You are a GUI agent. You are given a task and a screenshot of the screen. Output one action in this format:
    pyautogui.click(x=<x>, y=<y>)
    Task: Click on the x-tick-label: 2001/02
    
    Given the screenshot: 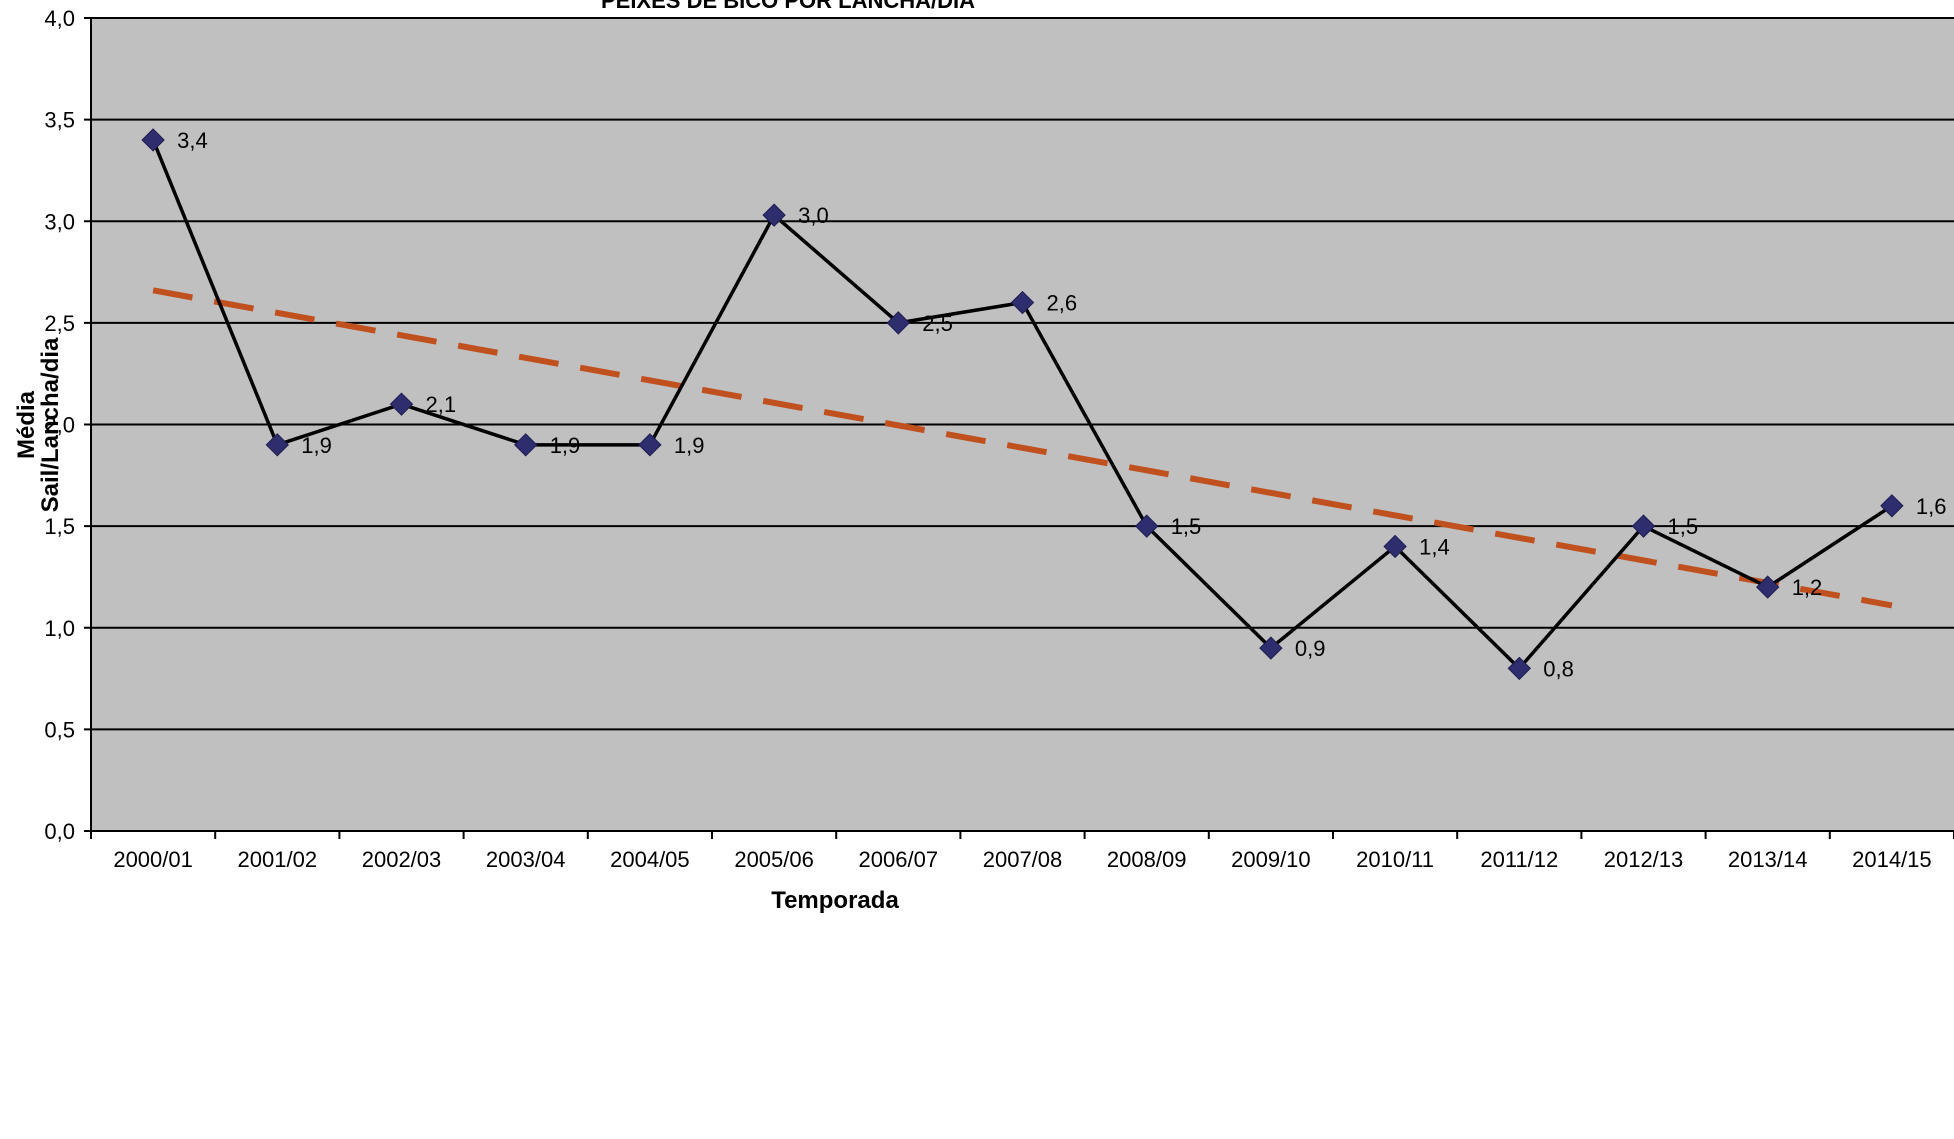 What is the action you would take?
    pyautogui.click(x=278, y=859)
    